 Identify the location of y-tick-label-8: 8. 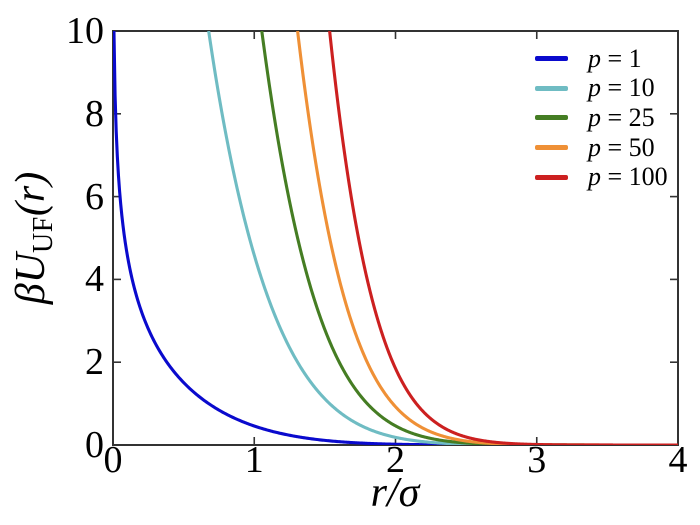
(94, 113).